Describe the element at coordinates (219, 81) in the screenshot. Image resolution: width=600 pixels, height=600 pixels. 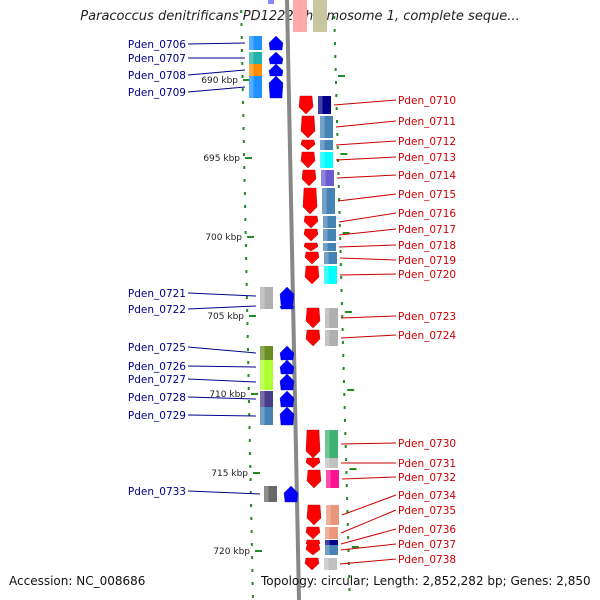
I see `scale-tick-label: 690 kbp` at that location.